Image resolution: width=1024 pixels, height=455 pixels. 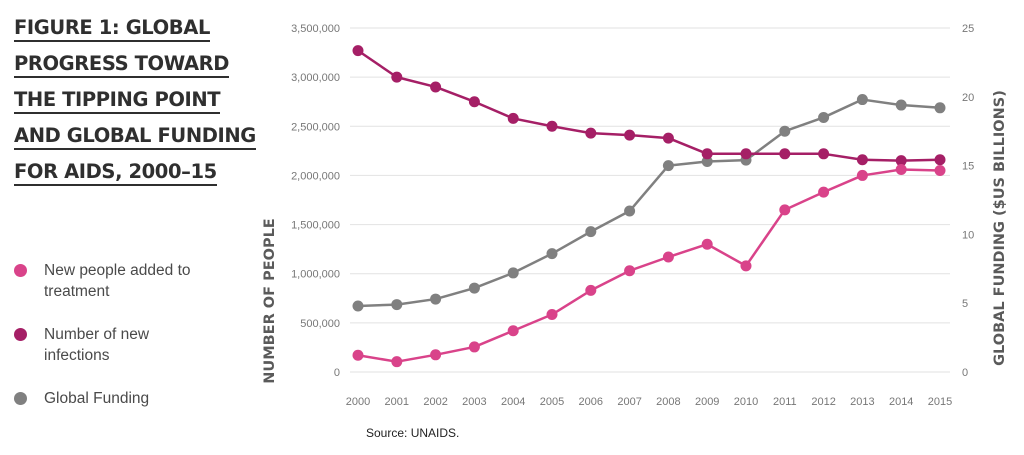 I want to click on y-tick-label-right: 5, so click(x=965, y=304).